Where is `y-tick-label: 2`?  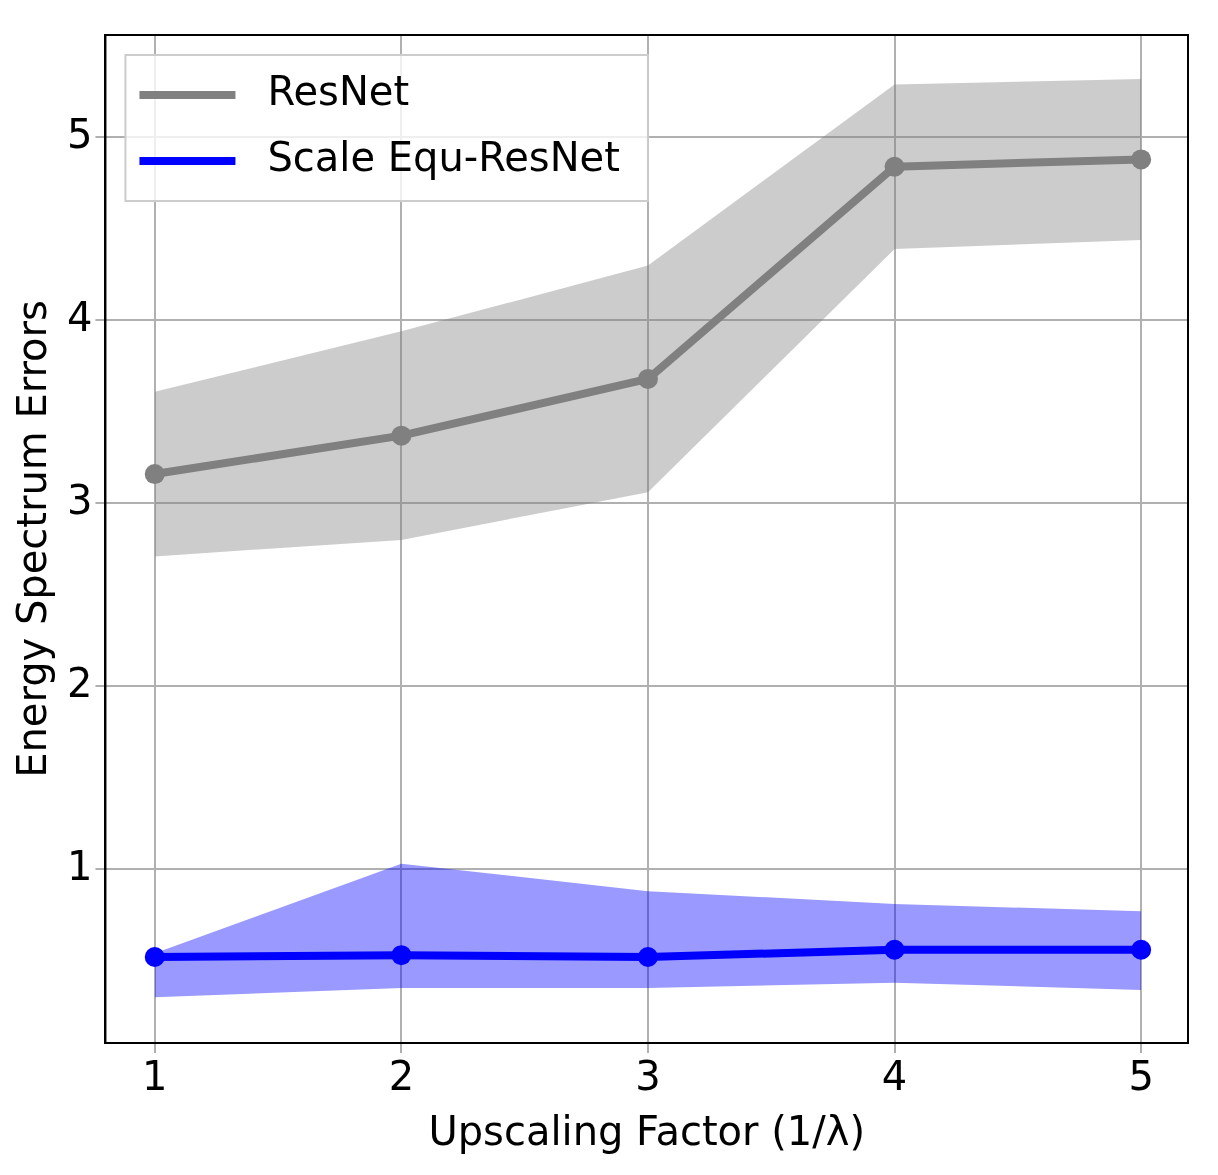
y-tick-label: 2 is located at coordinates (80, 682).